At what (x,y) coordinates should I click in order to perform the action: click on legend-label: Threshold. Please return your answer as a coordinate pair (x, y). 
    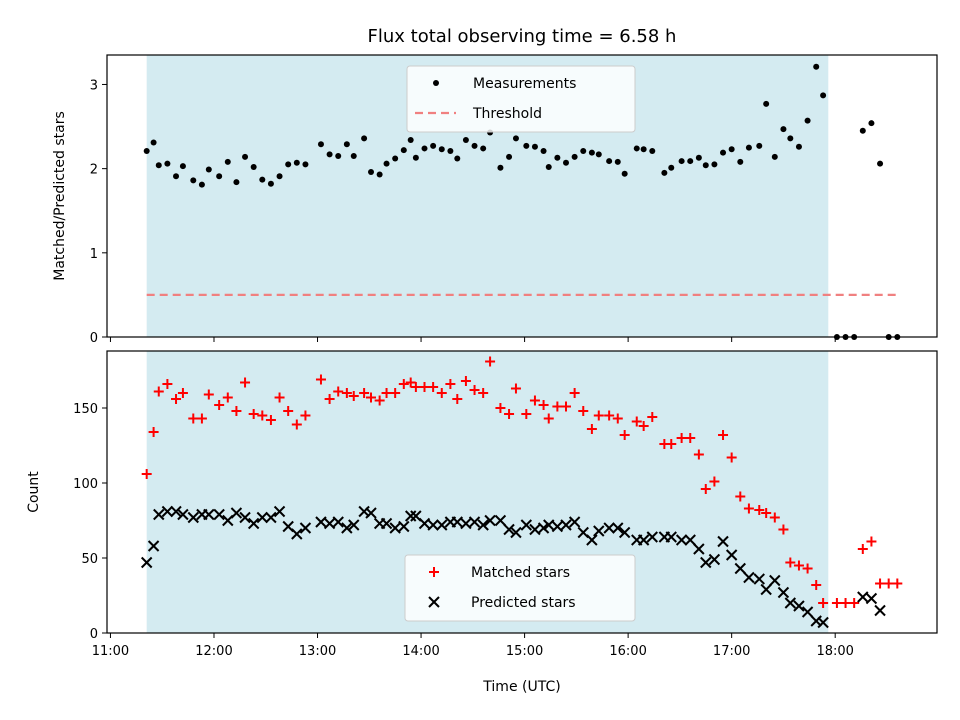
    Looking at the image, I should click on (507, 114).